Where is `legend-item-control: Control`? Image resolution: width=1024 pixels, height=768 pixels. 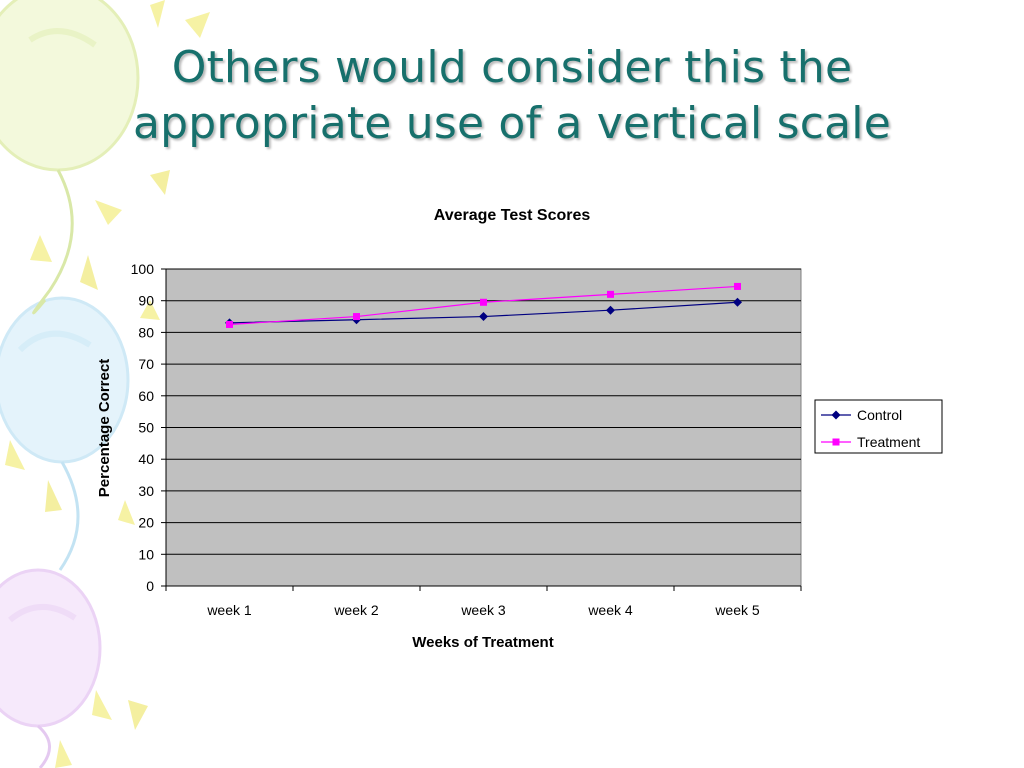 legend-item-control: Control is located at coordinates (861, 415).